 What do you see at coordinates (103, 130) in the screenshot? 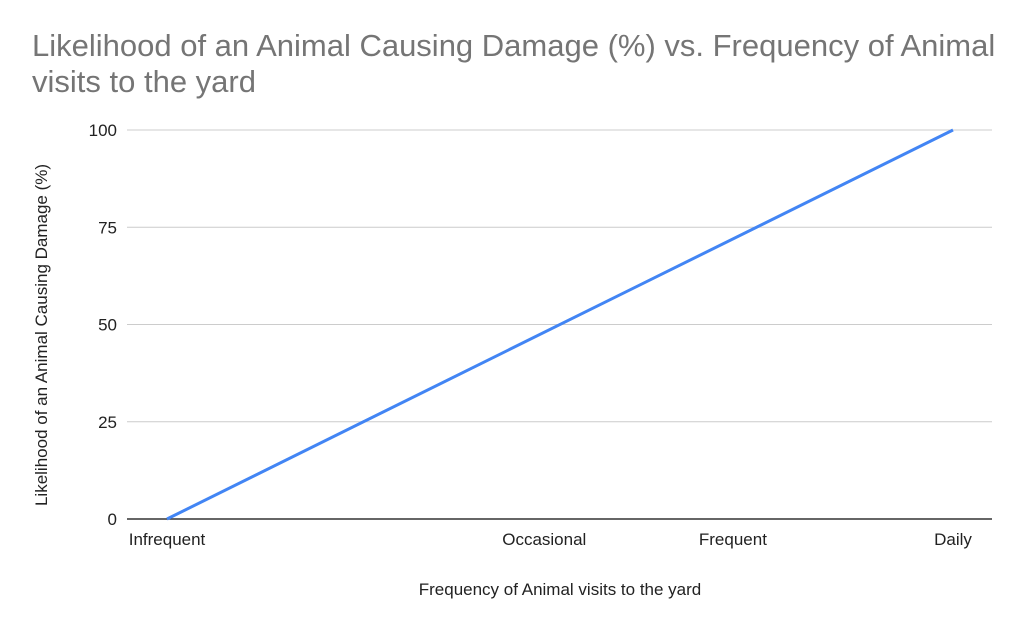
I see `y-tick-label-100: 100` at bounding box center [103, 130].